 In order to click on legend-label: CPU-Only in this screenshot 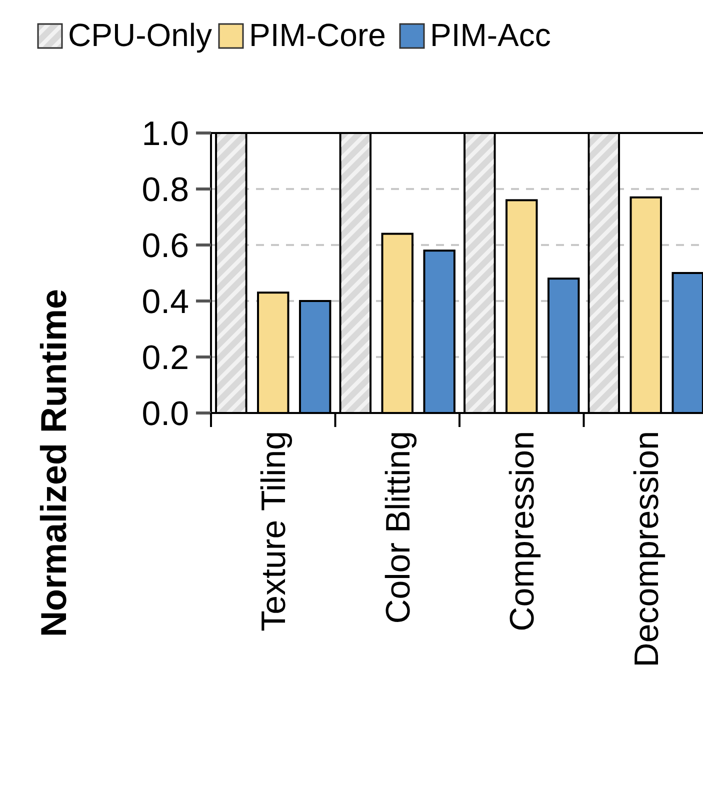, I will do `click(140, 35)`.